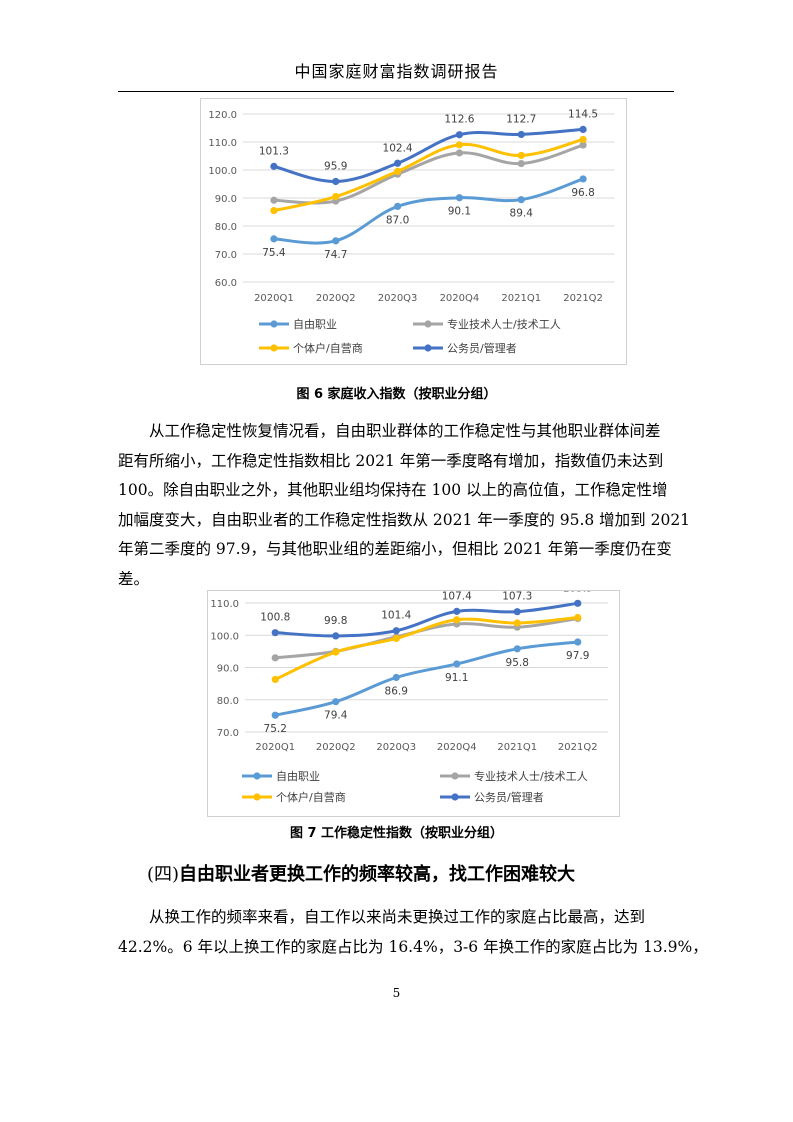 The height and width of the screenshot is (1122, 793). What do you see at coordinates (393, 490) in the screenshot?
I see `paragraph-line: 100。除自由职业之外，其他职业组均保持在 100 以上的高位值，工作稳定性增` at bounding box center [393, 490].